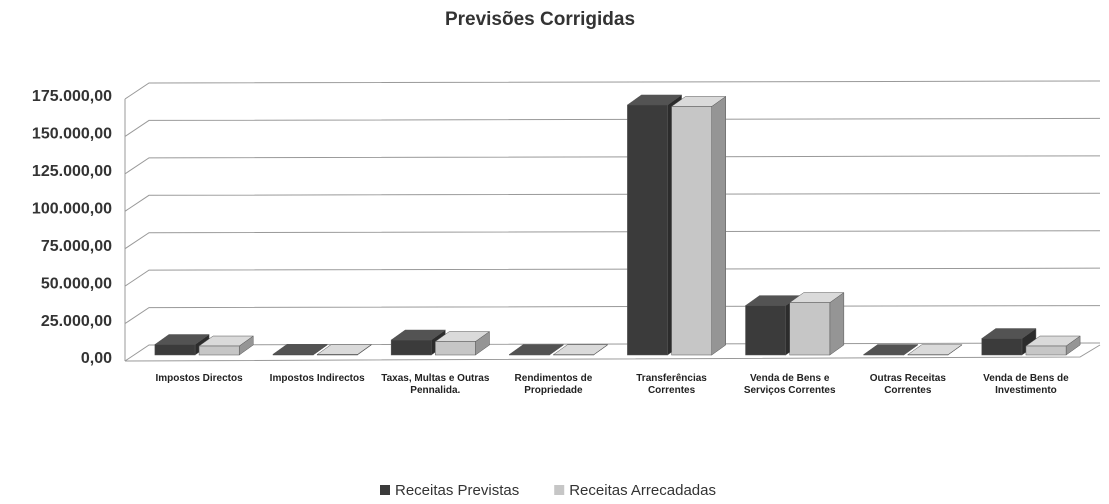  I want to click on y-tick-label: 75.000,00, so click(76, 246).